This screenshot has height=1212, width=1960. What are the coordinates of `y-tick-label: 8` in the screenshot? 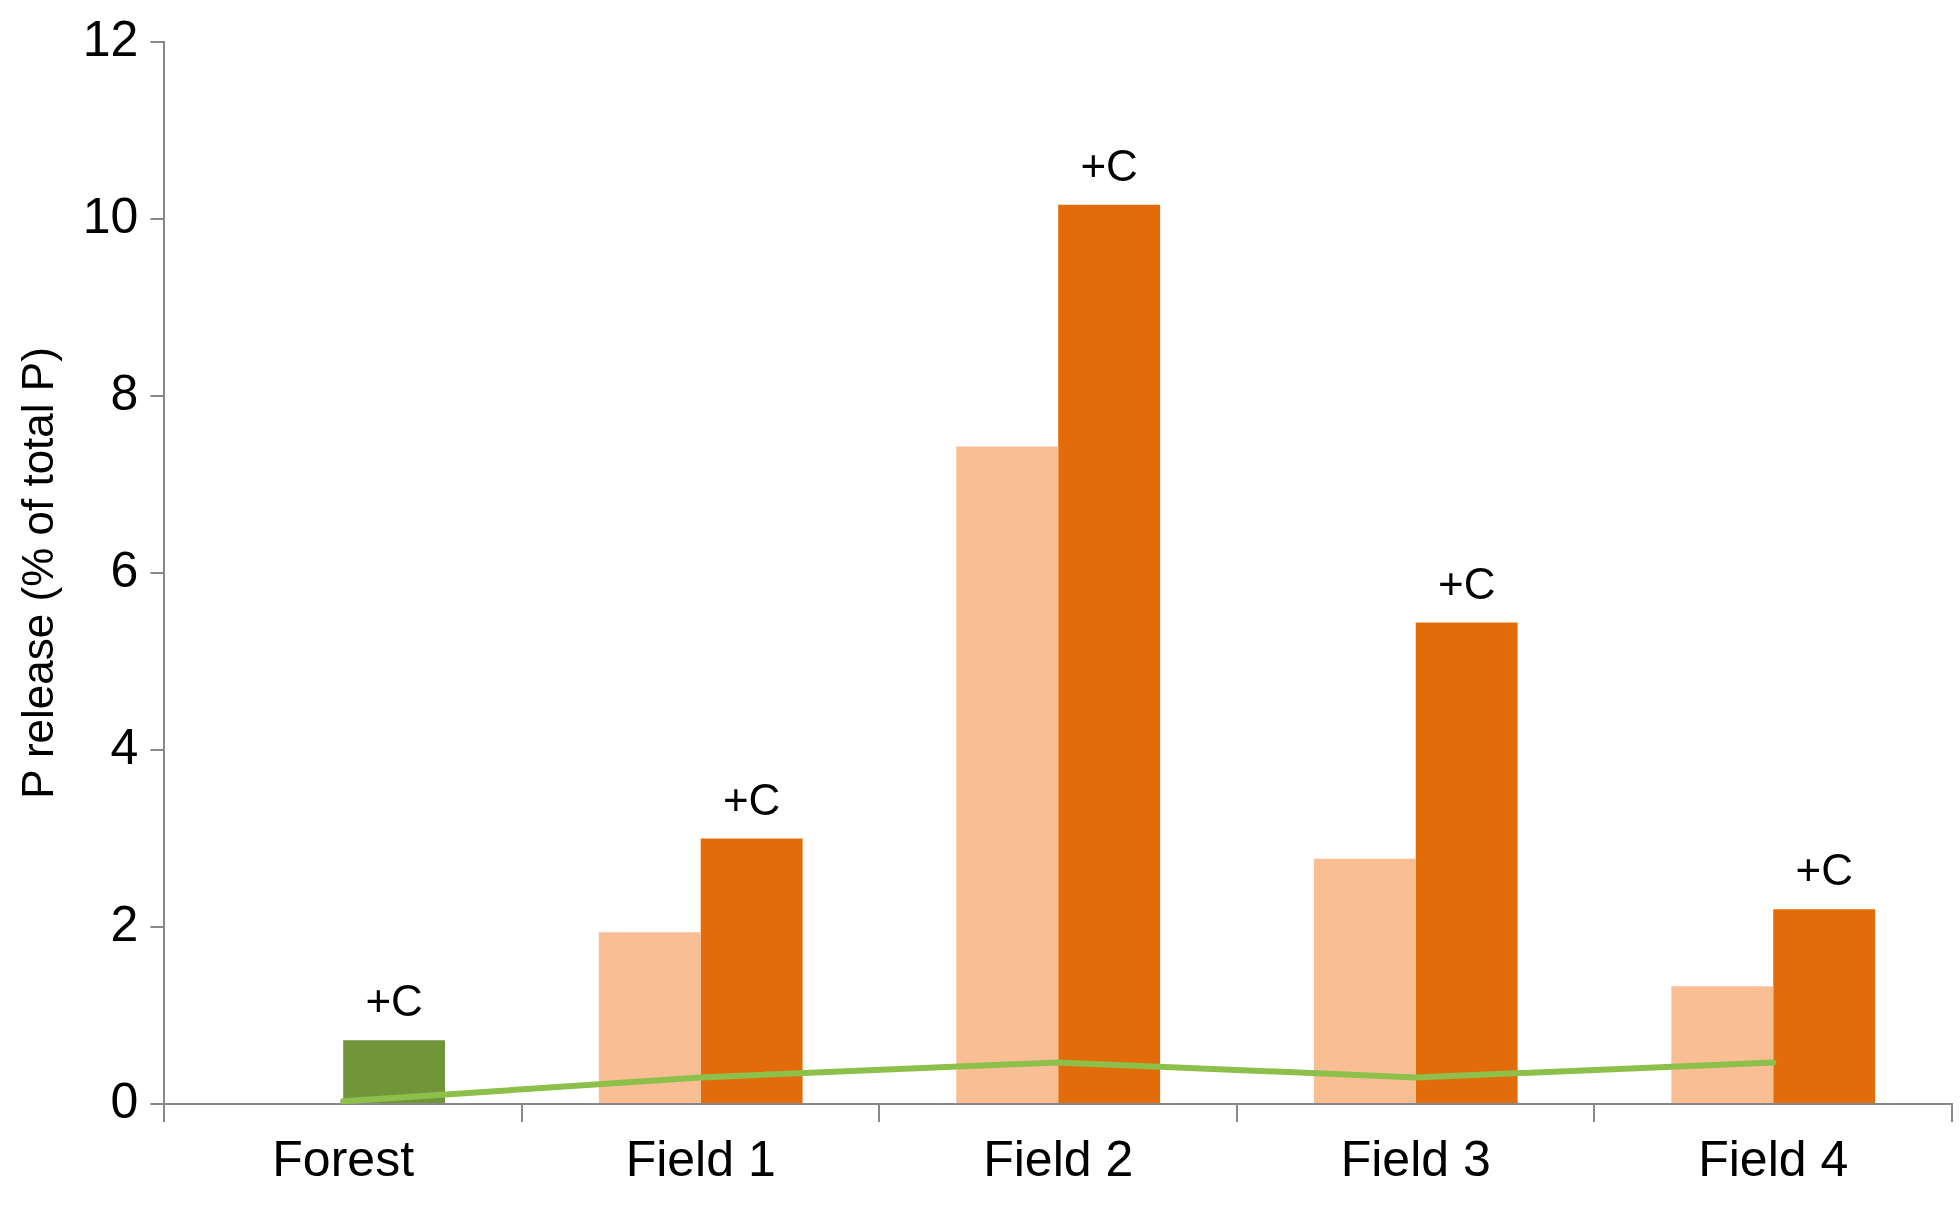 It's located at (124, 392).